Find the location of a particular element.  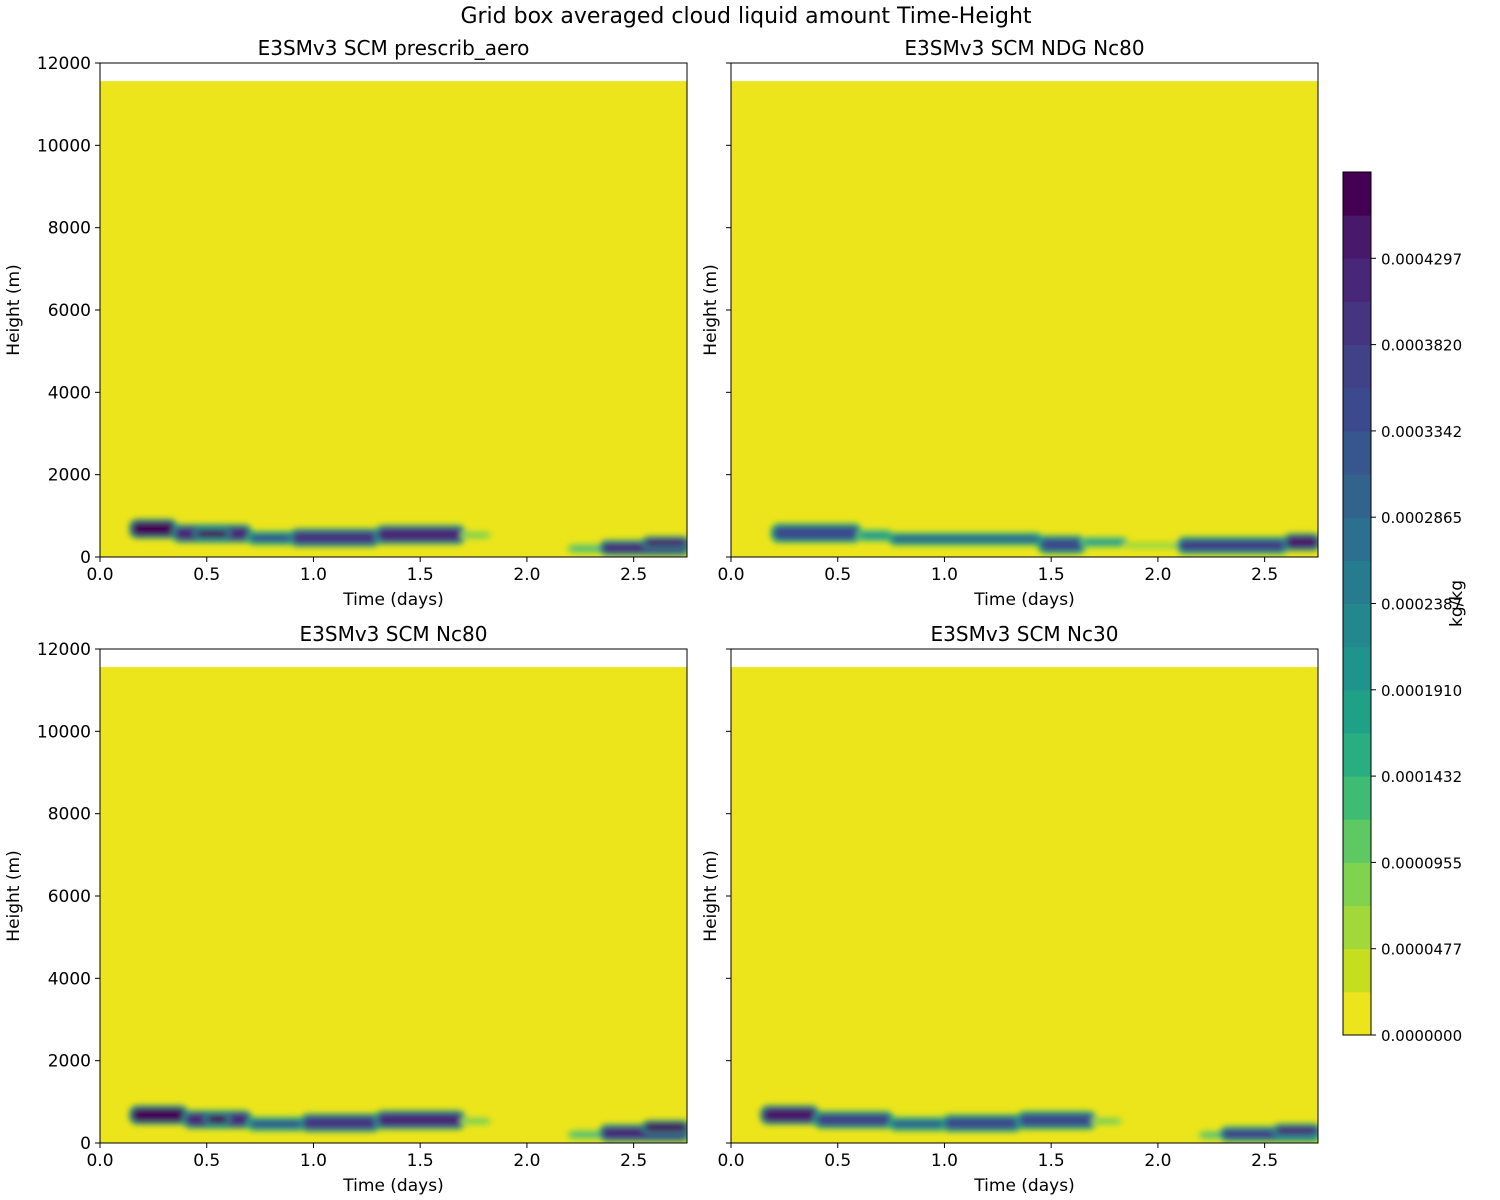

colorbar-tick-label: 0.0000955 is located at coordinates (1421, 863).